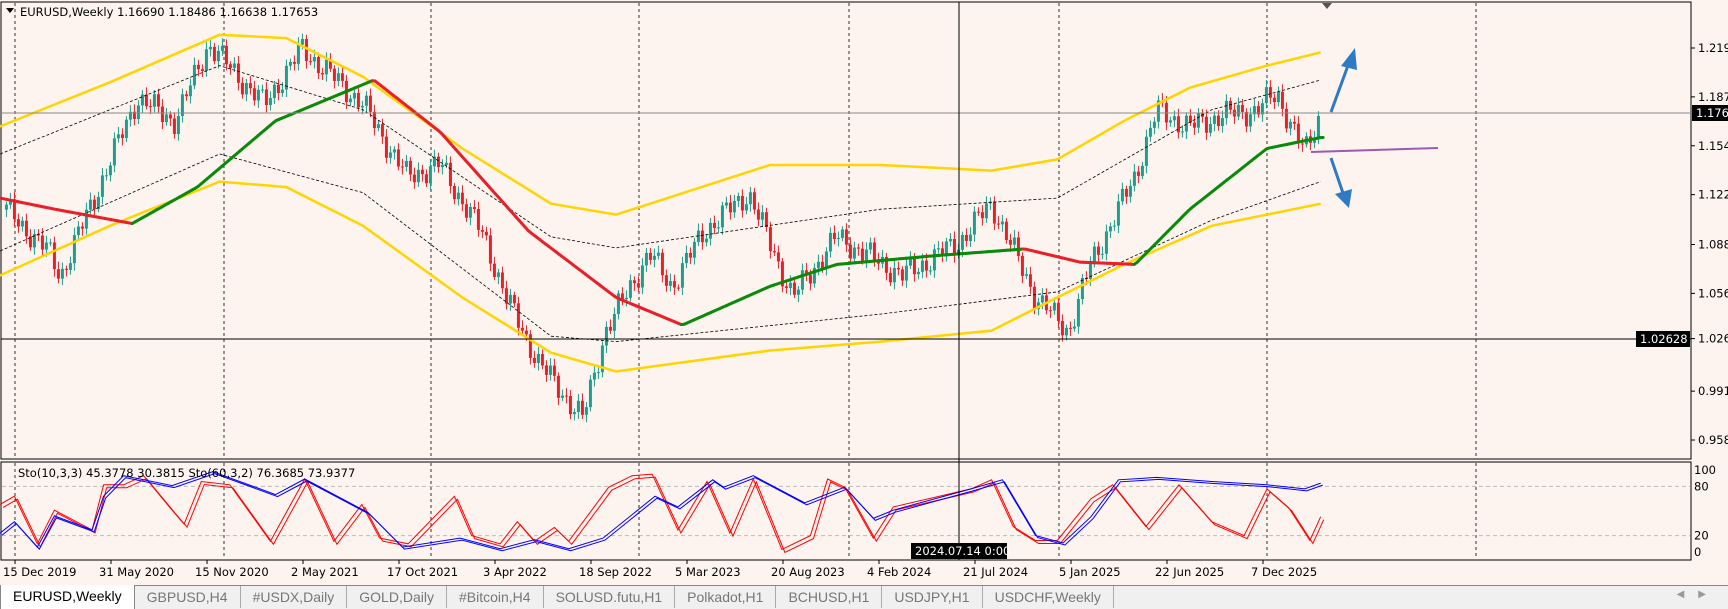  I want to click on tab-usdjpy-h1: USDJPY,H1, so click(932, 597).